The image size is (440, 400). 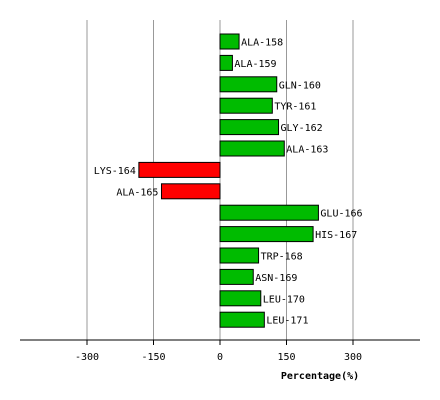 What do you see at coordinates (320, 376) in the screenshot?
I see `x-axis-title: Percentage(%)` at bounding box center [320, 376].